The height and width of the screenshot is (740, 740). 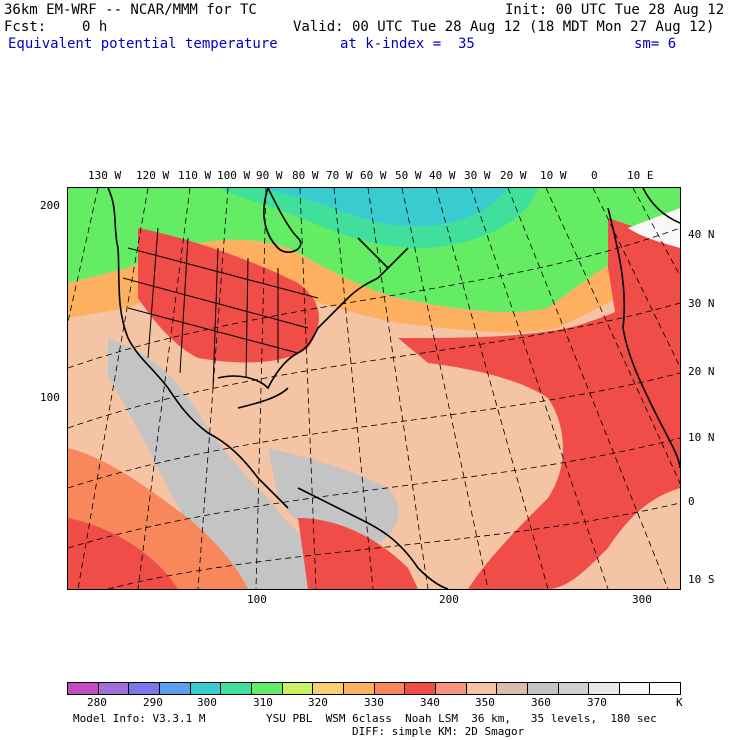 I want to click on pacific-warmest, so click(x=123, y=553).